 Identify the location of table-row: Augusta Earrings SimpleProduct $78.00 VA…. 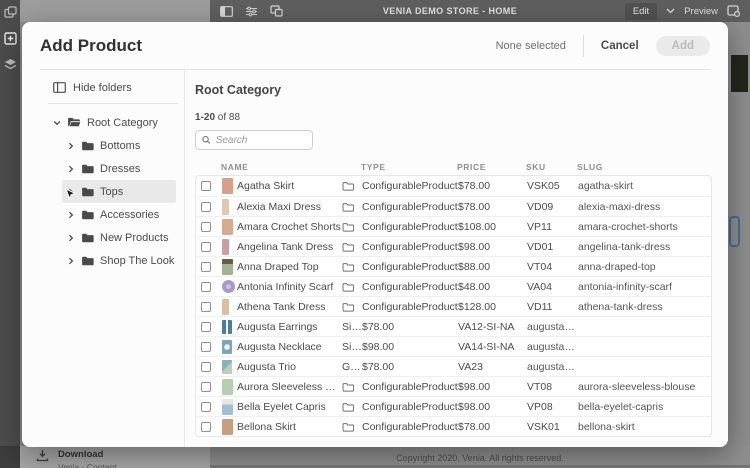
(453, 326).